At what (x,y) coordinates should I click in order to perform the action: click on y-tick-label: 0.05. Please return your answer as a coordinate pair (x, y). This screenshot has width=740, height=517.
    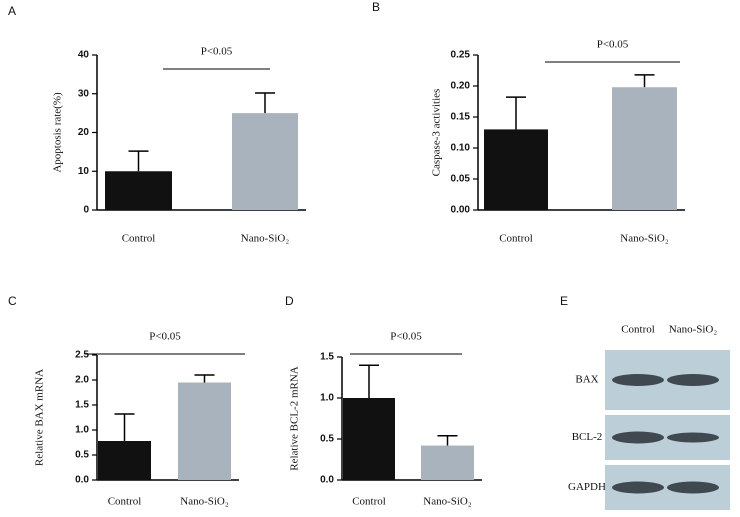
    Looking at the image, I should click on (461, 179).